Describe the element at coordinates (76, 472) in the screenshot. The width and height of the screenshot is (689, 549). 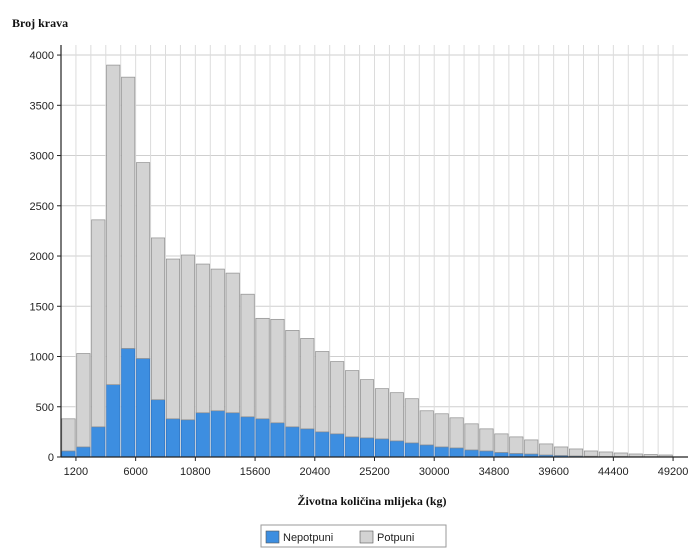
I see `x-tick-label: 1200` at that location.